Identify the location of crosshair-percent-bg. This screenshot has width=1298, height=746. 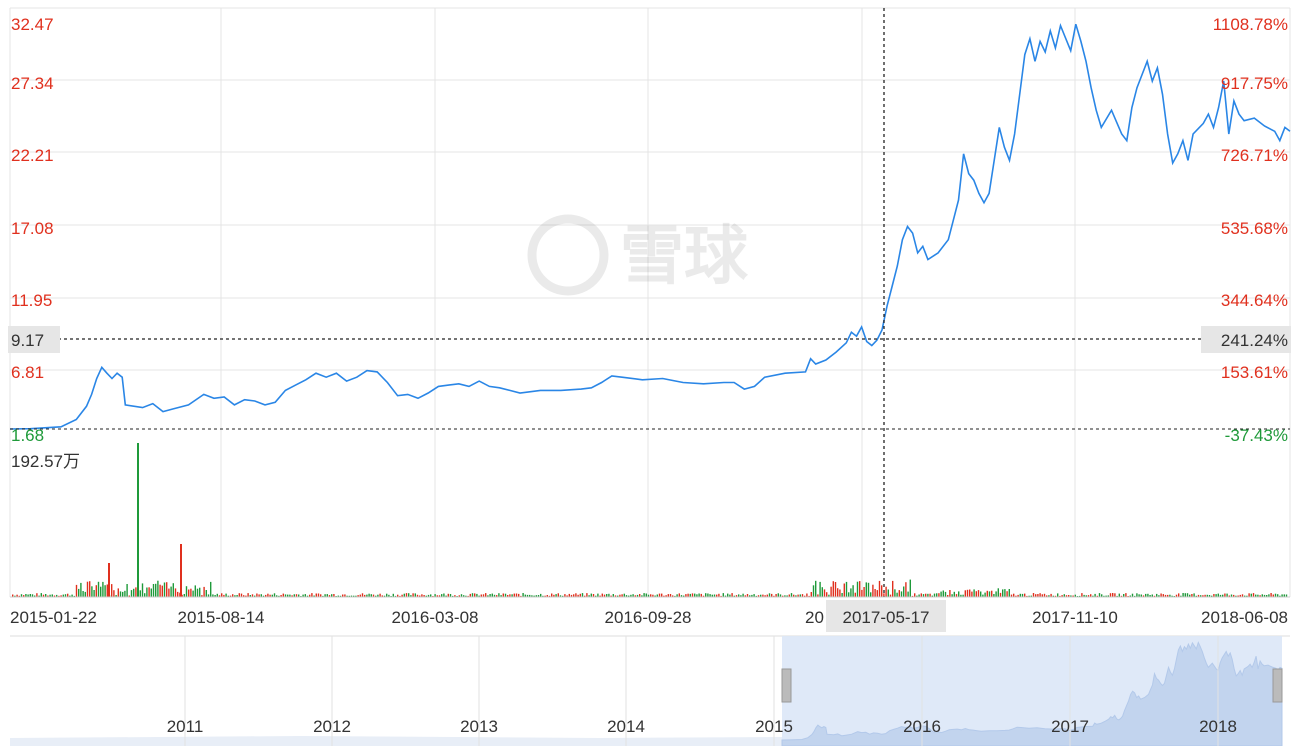
(1246, 339).